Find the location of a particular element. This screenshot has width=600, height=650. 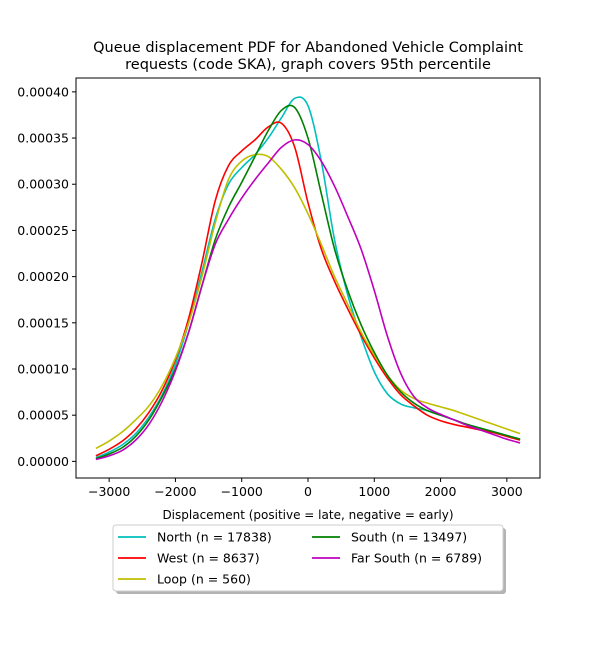

x-tick-label: 0 is located at coordinates (308, 491).